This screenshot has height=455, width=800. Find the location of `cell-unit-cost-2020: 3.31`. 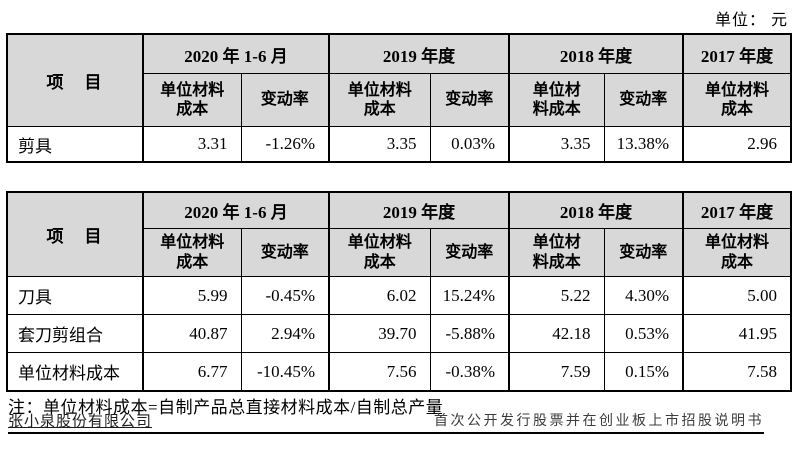

cell-unit-cost-2020: 3.31 is located at coordinates (192, 144).